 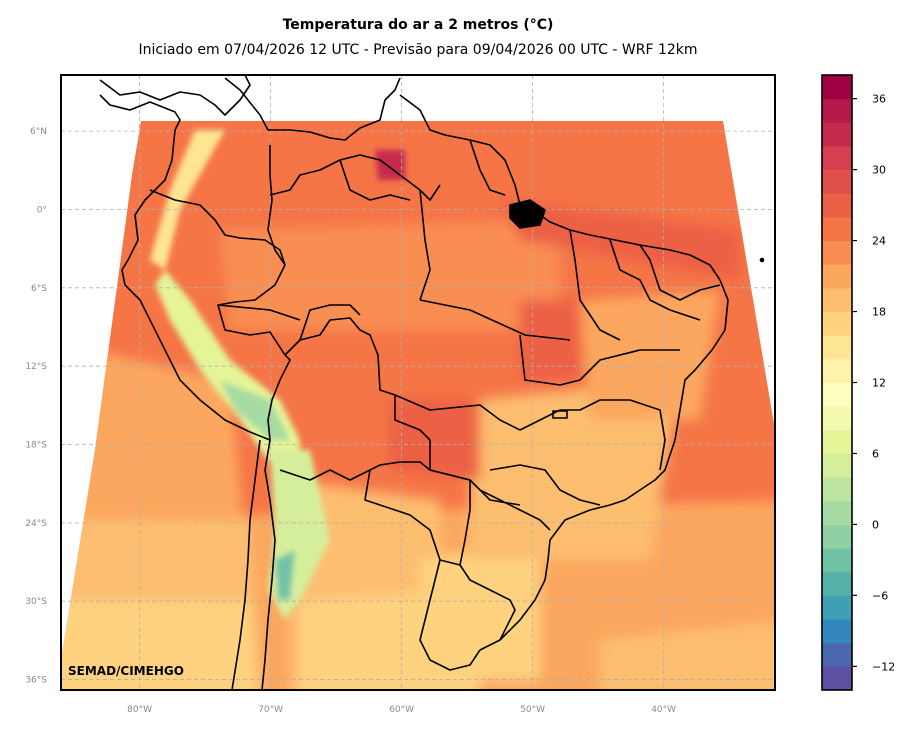 I want to click on field-region-northeast, so click(x=650, y=355).